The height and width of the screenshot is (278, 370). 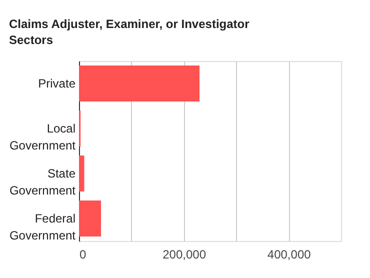 I want to click on x-tick-label: 0, so click(x=83, y=255).